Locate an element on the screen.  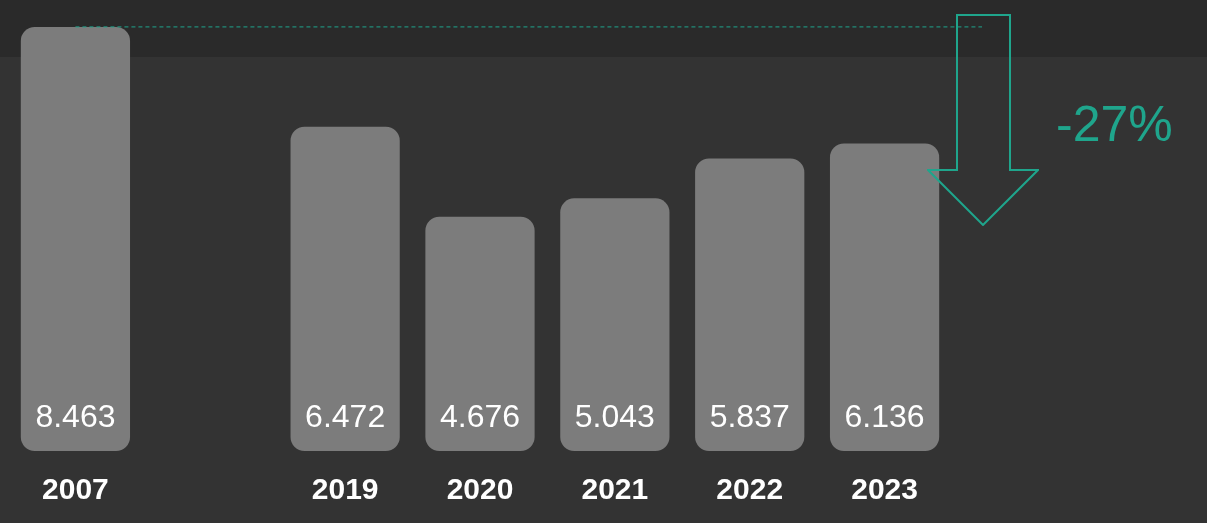
data-label: 8.463 is located at coordinates (75, 415).